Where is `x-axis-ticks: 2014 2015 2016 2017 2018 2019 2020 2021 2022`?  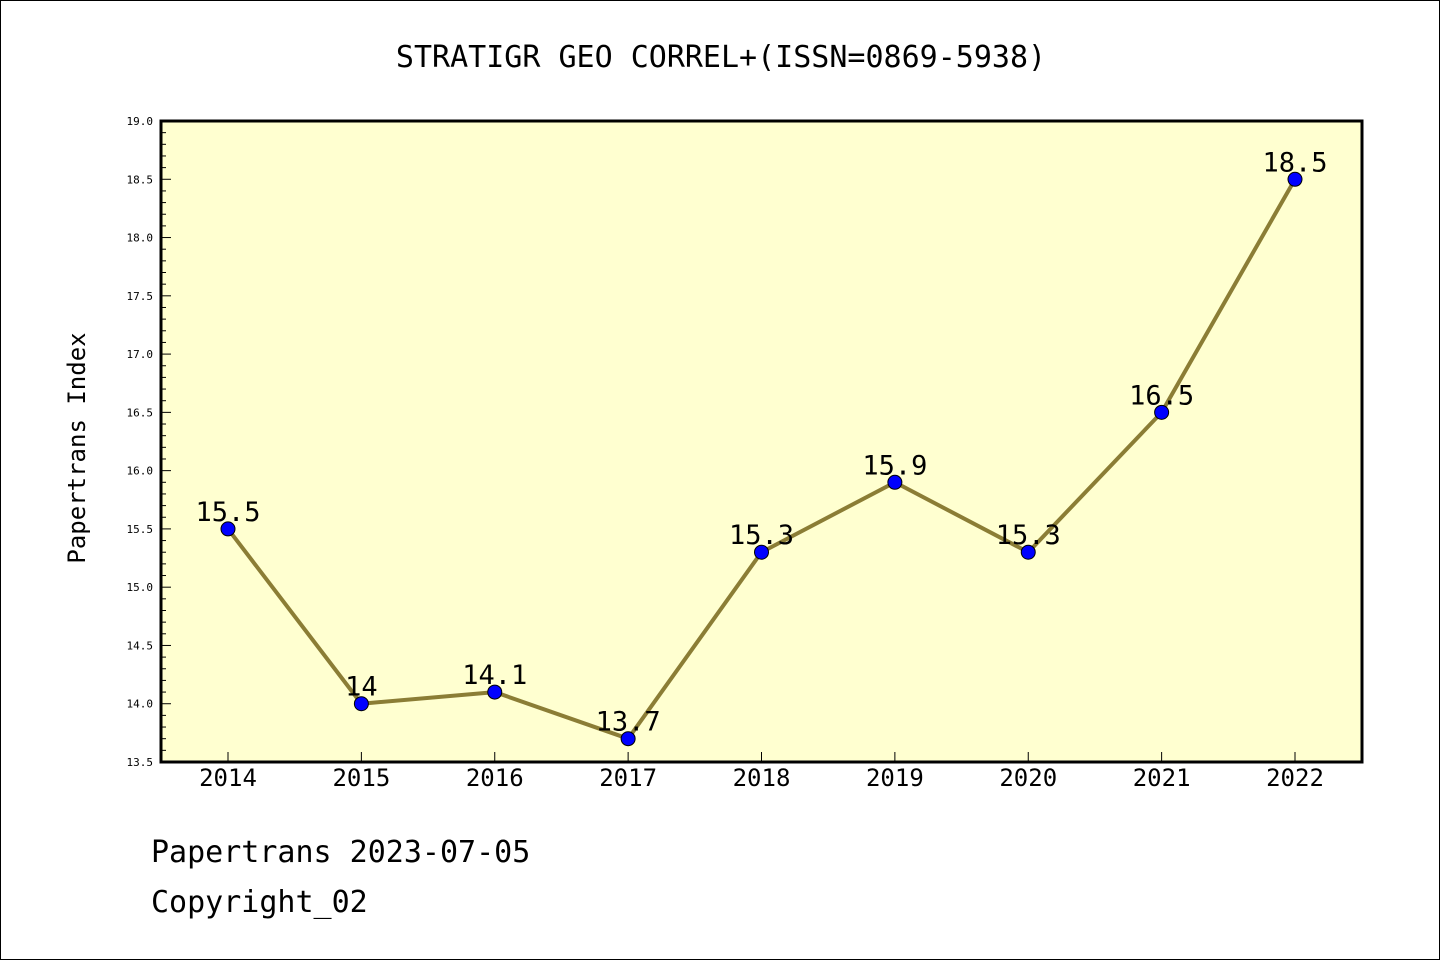
x-axis-ticks: 2014 2015 2016 2017 2018 2019 2020 2021 2022 is located at coordinates (761, 772).